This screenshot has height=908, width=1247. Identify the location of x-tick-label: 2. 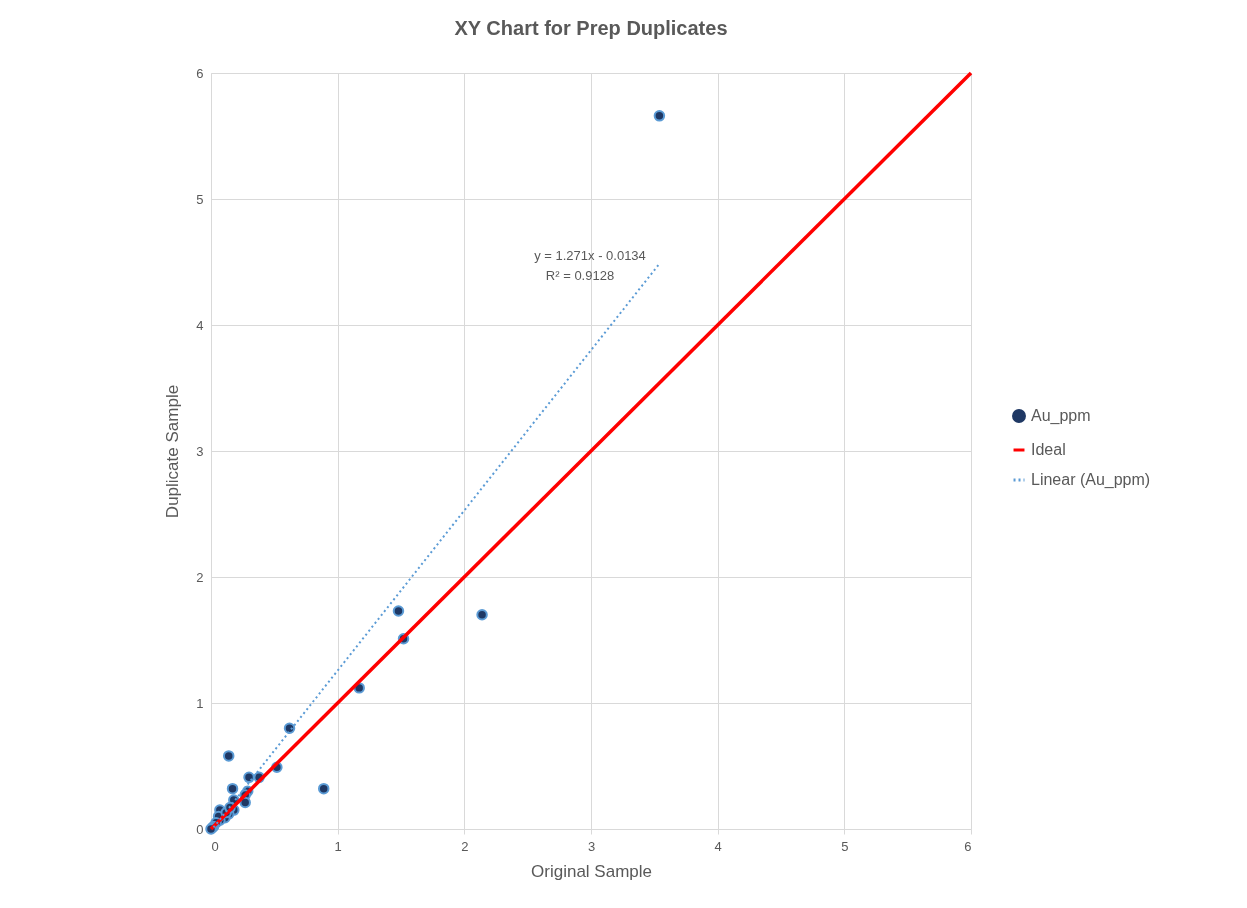
(465, 846).